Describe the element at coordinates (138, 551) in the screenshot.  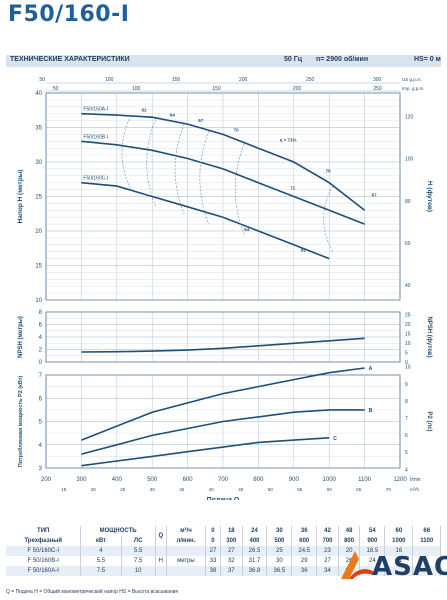
I see `table-cell: 5.5` at that location.